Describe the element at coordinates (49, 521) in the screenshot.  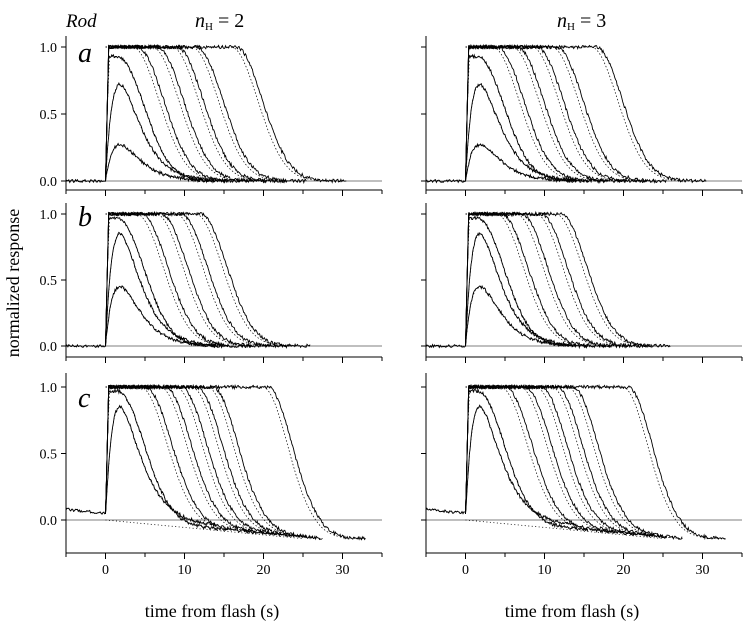
I see `y-tick-label: 0.0` at that location.